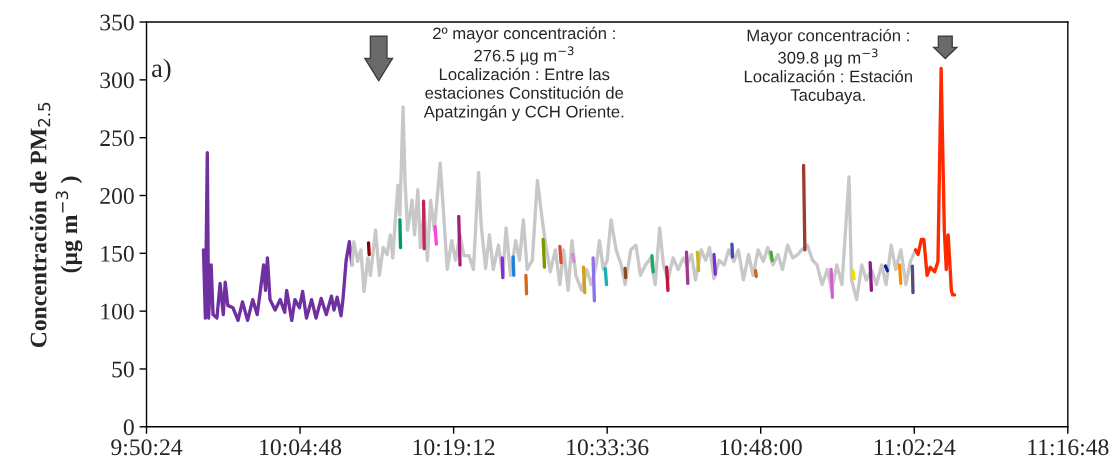 The width and height of the screenshot is (1110, 469). What do you see at coordinates (117, 311) in the screenshot?
I see `y-tick-label: 100` at bounding box center [117, 311].